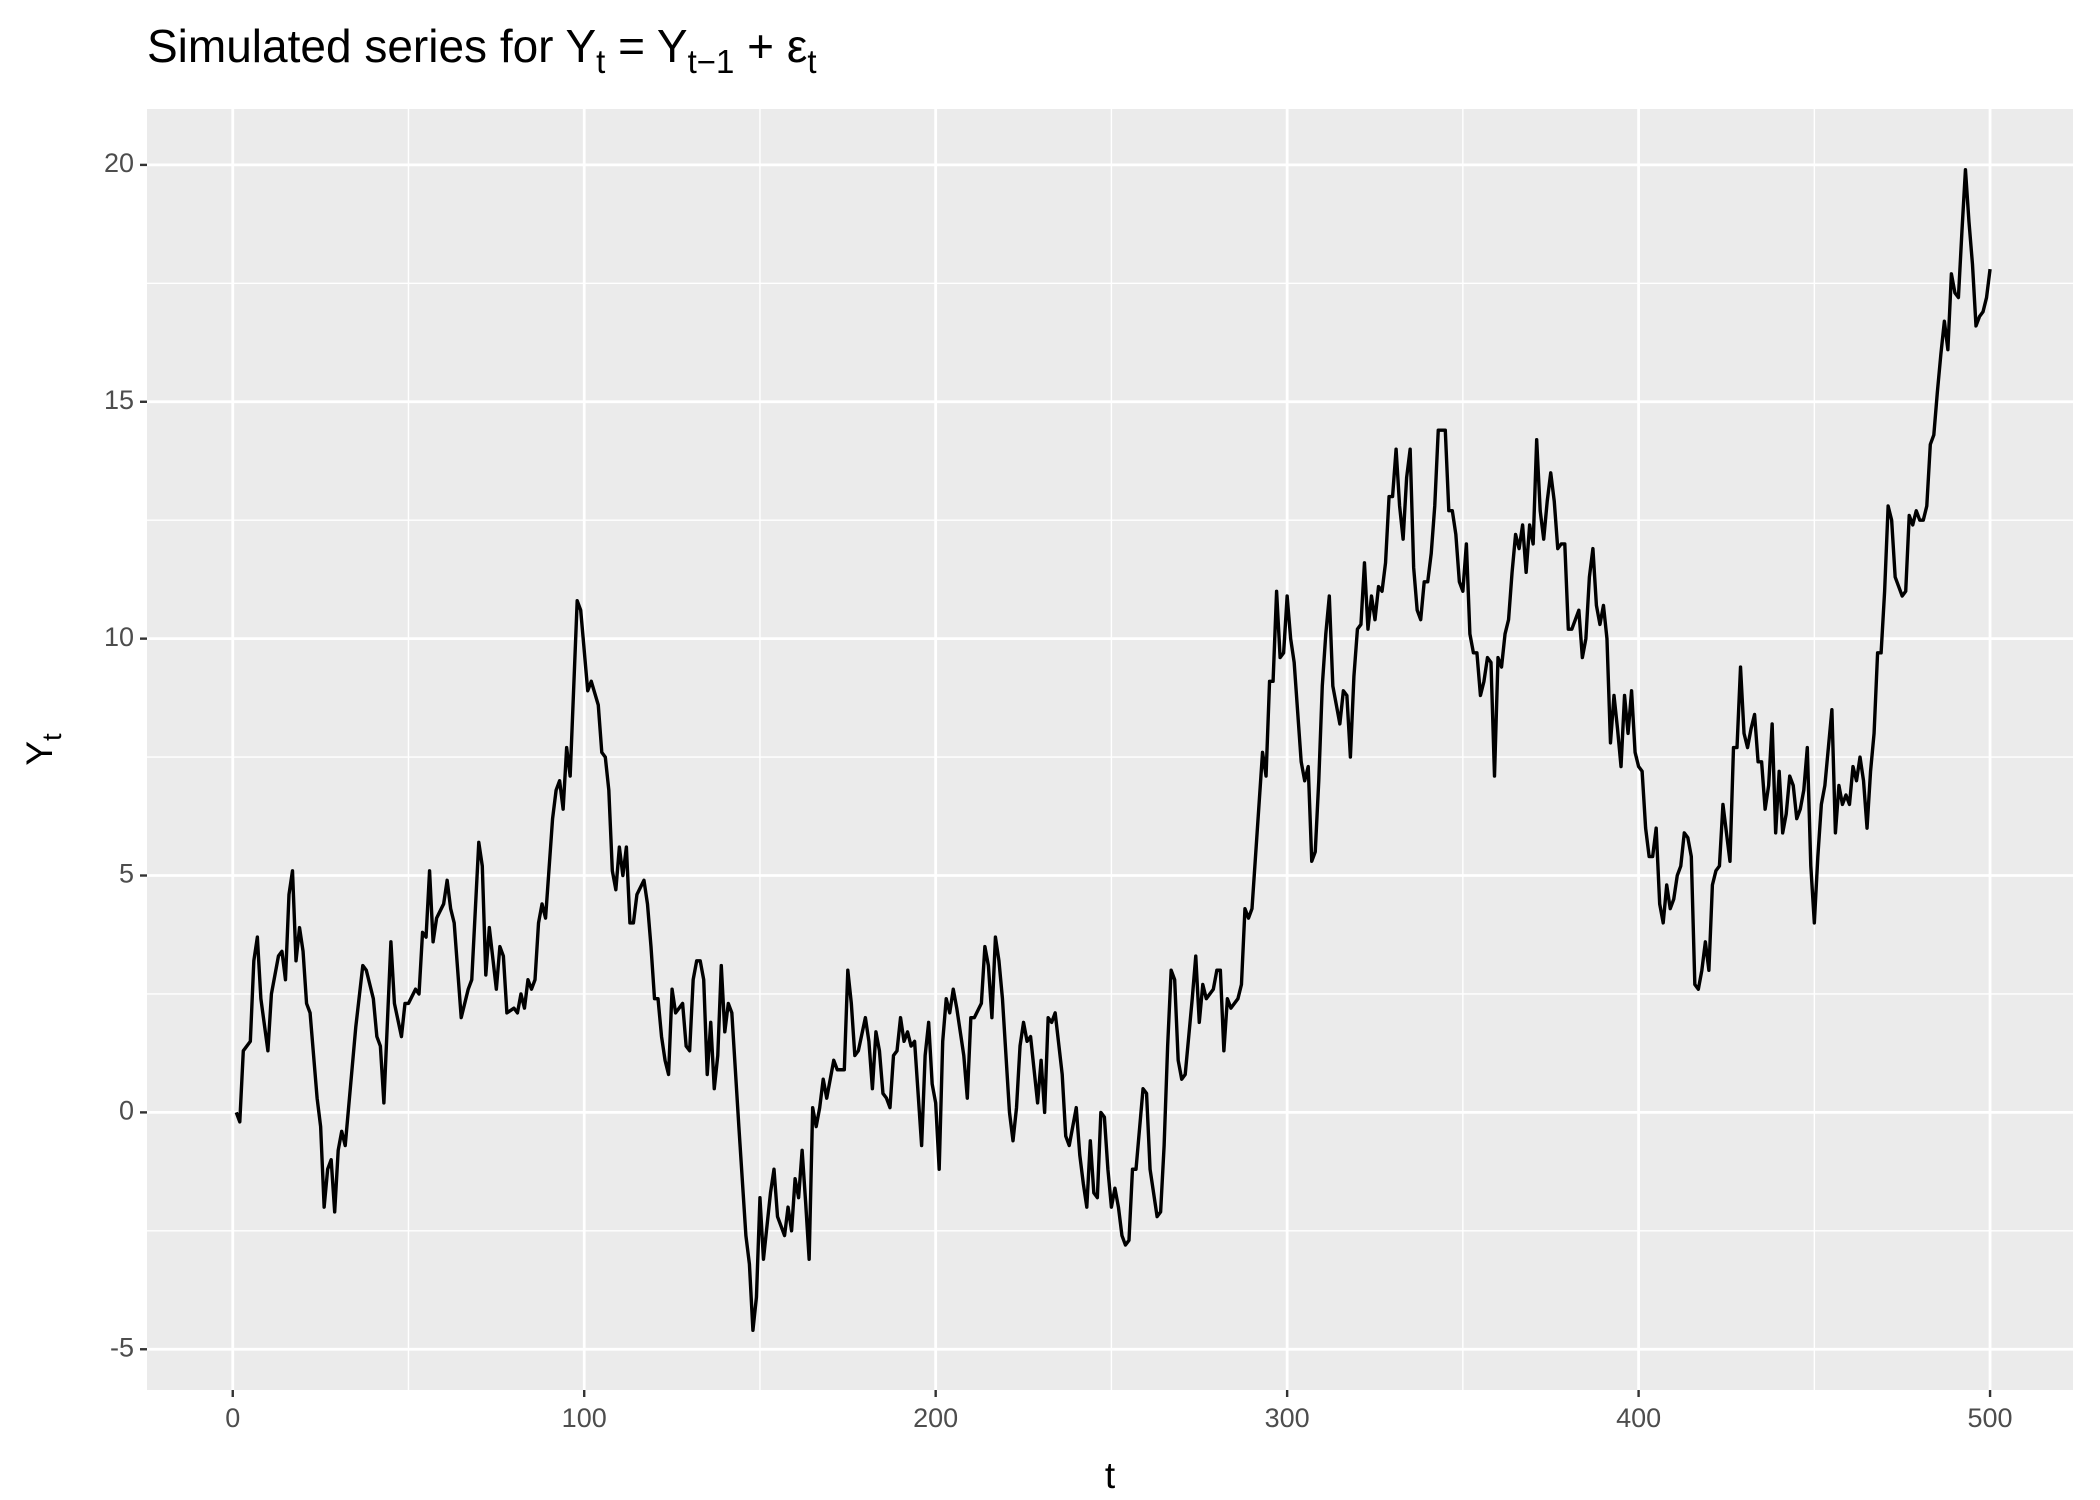 This screenshot has width=2100, height=1500. What do you see at coordinates (646, 46) in the screenshot?
I see `title-text: = Y` at bounding box center [646, 46].